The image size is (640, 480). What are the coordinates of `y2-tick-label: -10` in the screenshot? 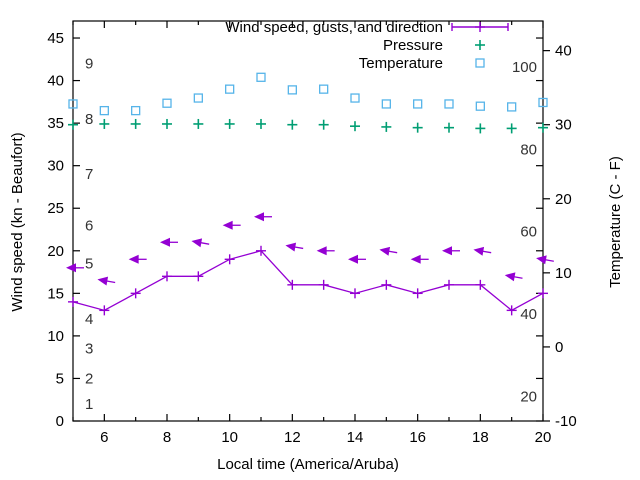 It's located at (566, 421).